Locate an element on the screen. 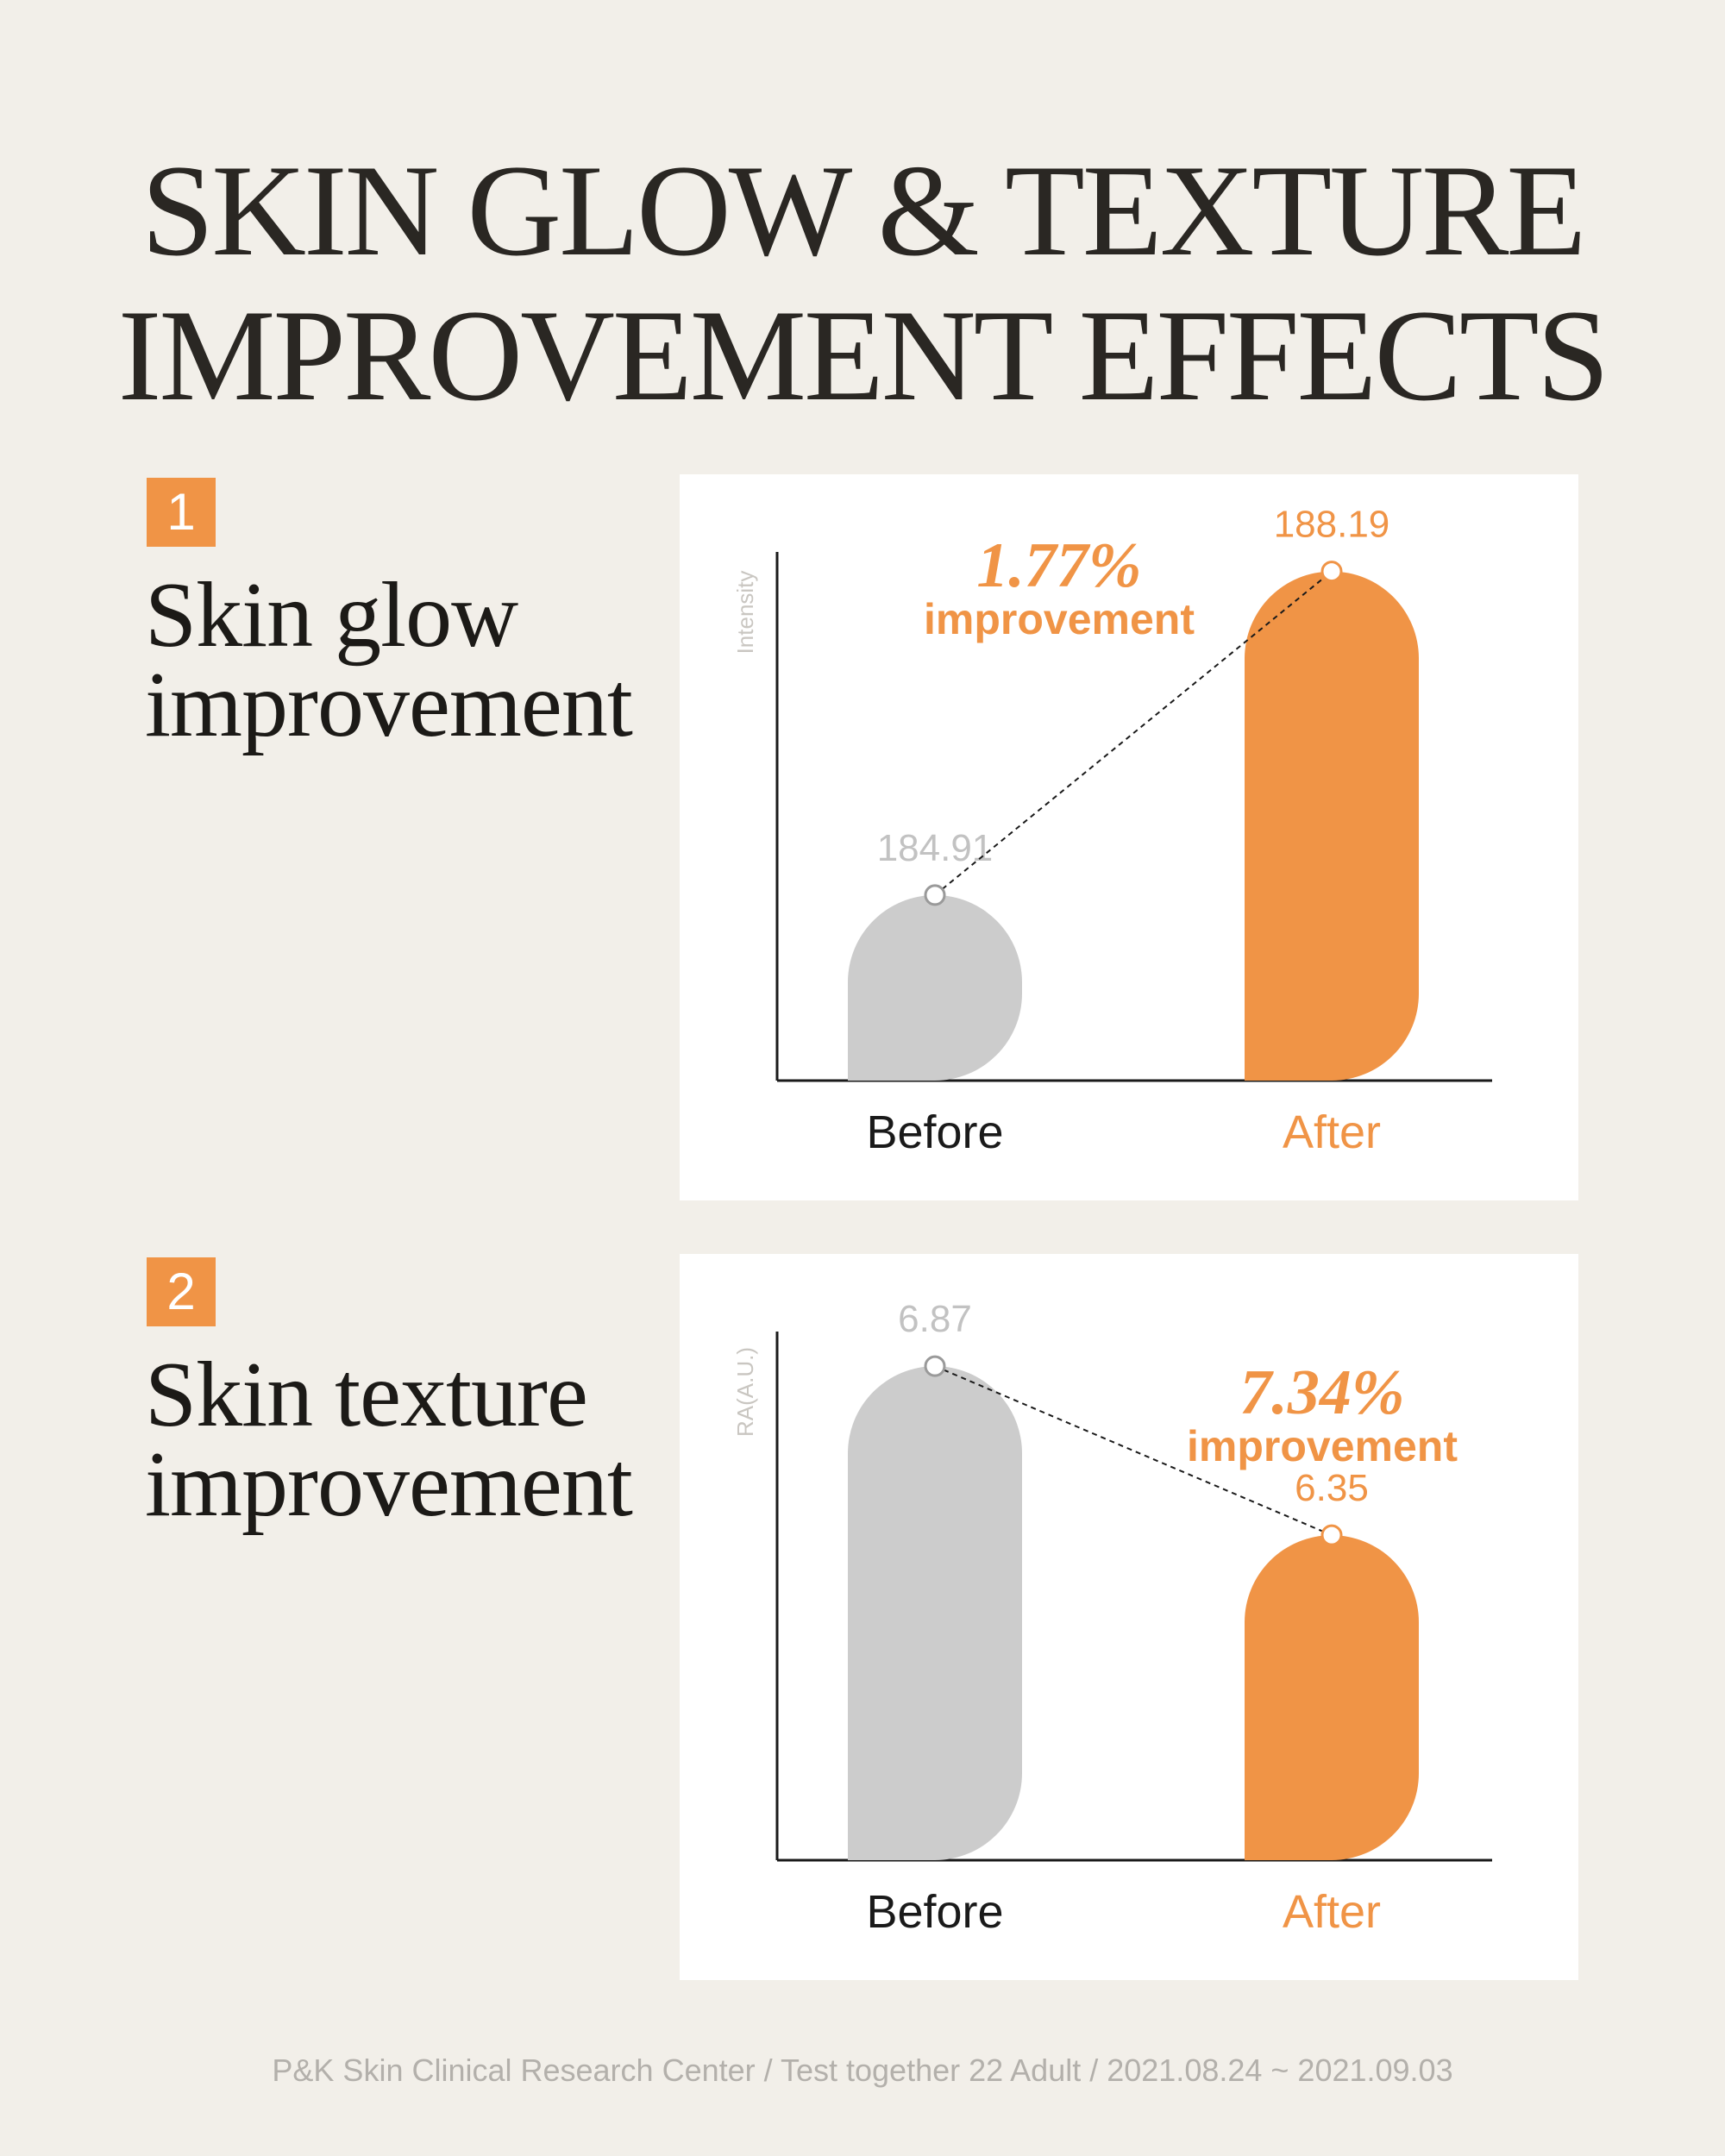 The height and width of the screenshot is (2156, 1725). section-1-number-badge: 1 is located at coordinates (181, 512).